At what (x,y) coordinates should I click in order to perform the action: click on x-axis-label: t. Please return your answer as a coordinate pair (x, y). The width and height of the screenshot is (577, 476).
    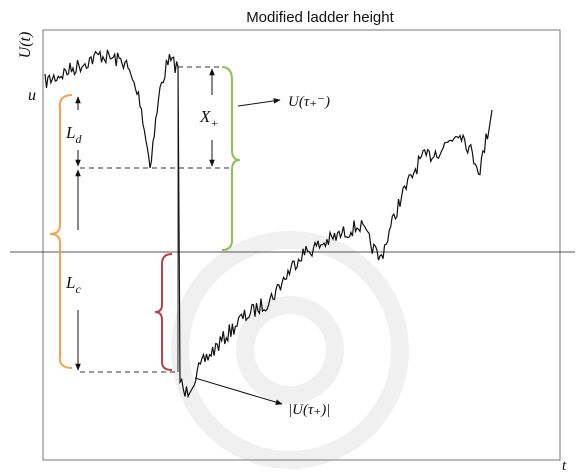
    Looking at the image, I should click on (564, 466).